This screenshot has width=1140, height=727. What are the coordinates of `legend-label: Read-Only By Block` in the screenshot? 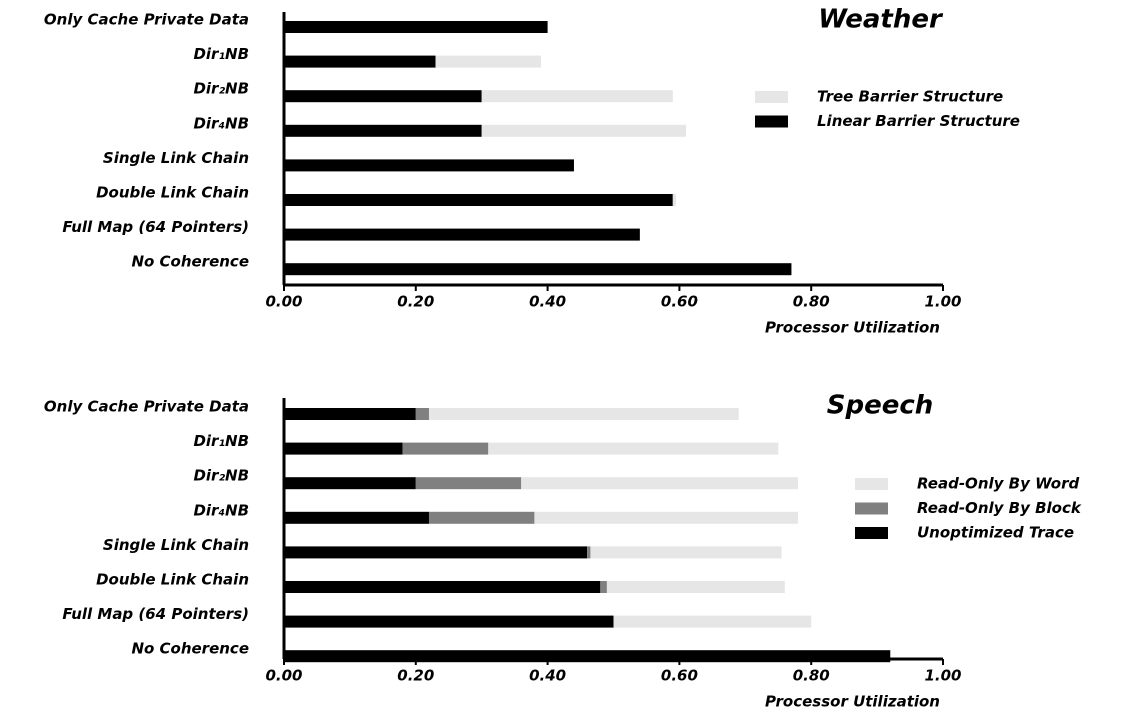 It's located at (999, 508).